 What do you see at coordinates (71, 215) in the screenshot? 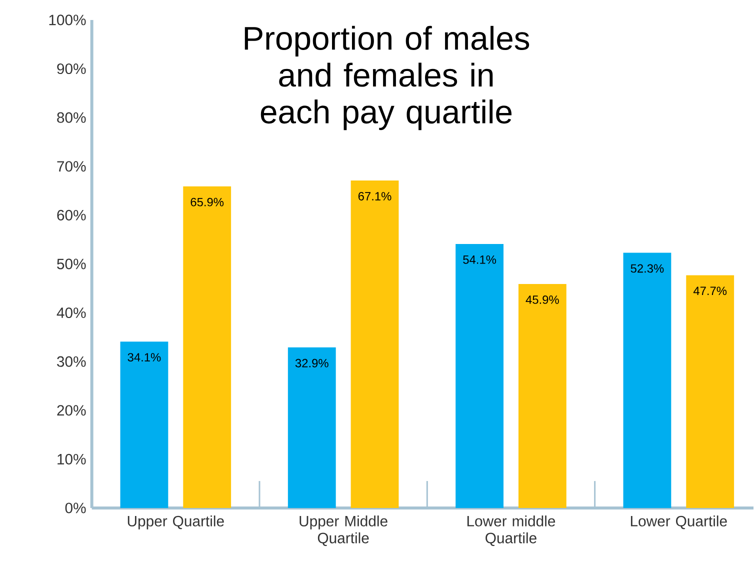
I see `y-tick-label: 60%` at bounding box center [71, 215].